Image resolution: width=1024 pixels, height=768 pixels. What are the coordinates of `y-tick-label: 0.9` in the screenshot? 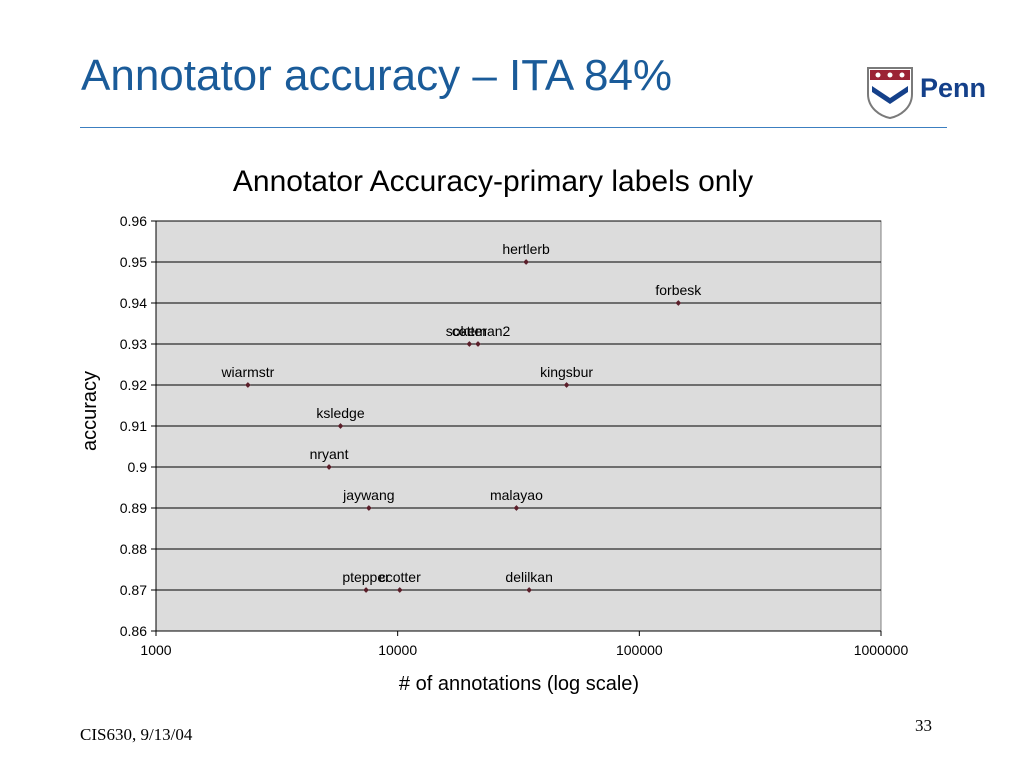 It's located at (138, 467).